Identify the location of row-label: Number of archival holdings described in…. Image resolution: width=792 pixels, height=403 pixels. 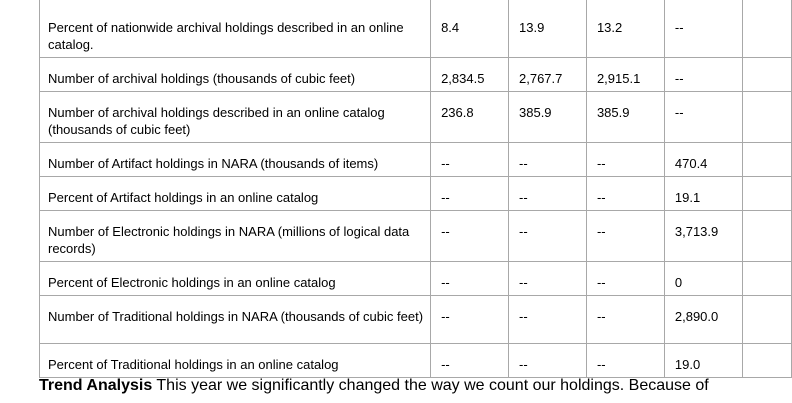
(235, 117).